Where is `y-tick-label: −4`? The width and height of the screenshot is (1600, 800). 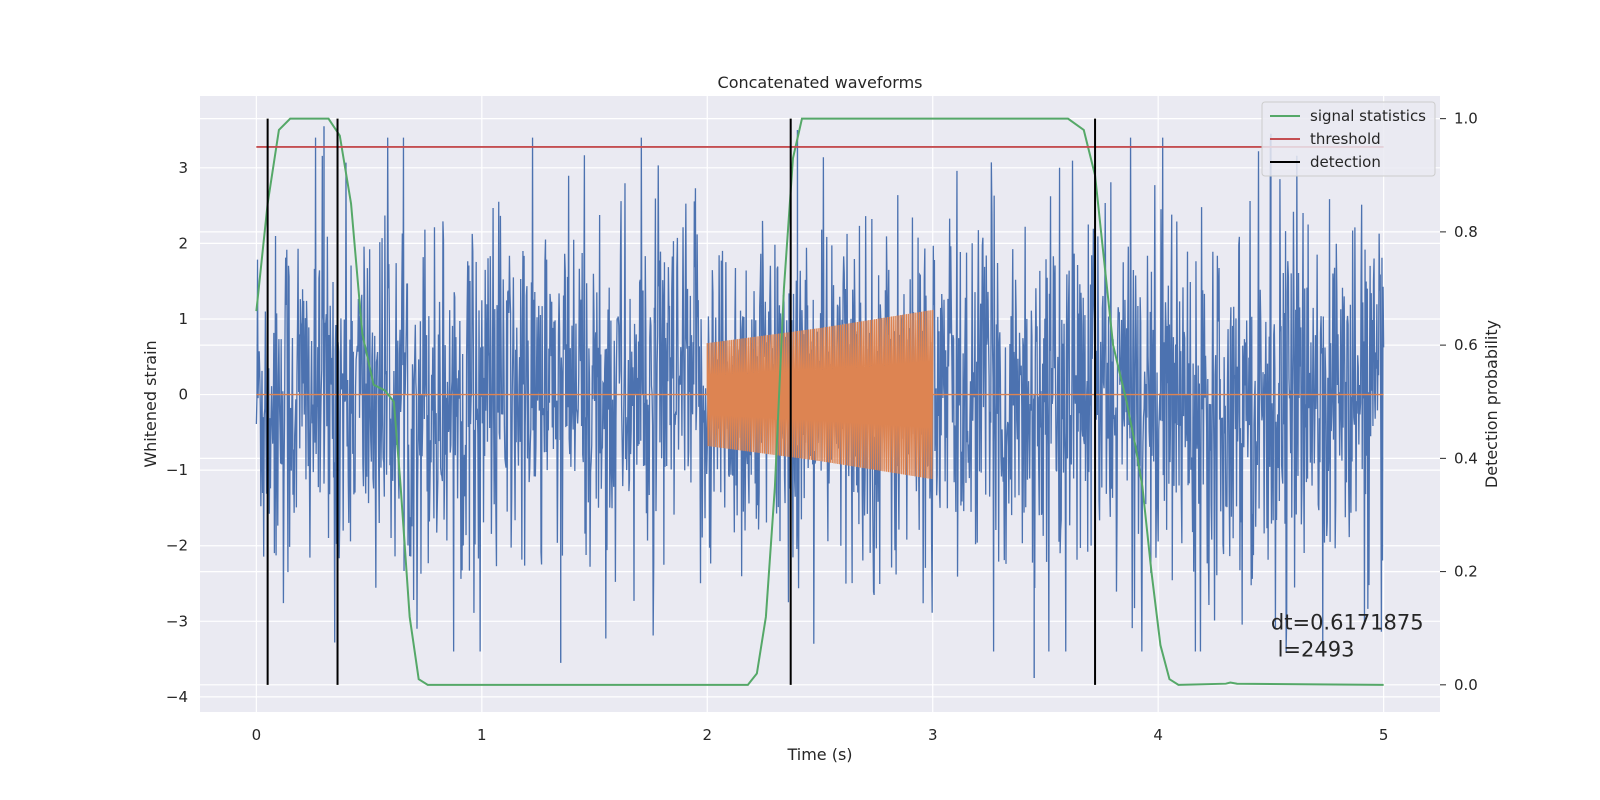 y-tick-label: −4 is located at coordinates (177, 697).